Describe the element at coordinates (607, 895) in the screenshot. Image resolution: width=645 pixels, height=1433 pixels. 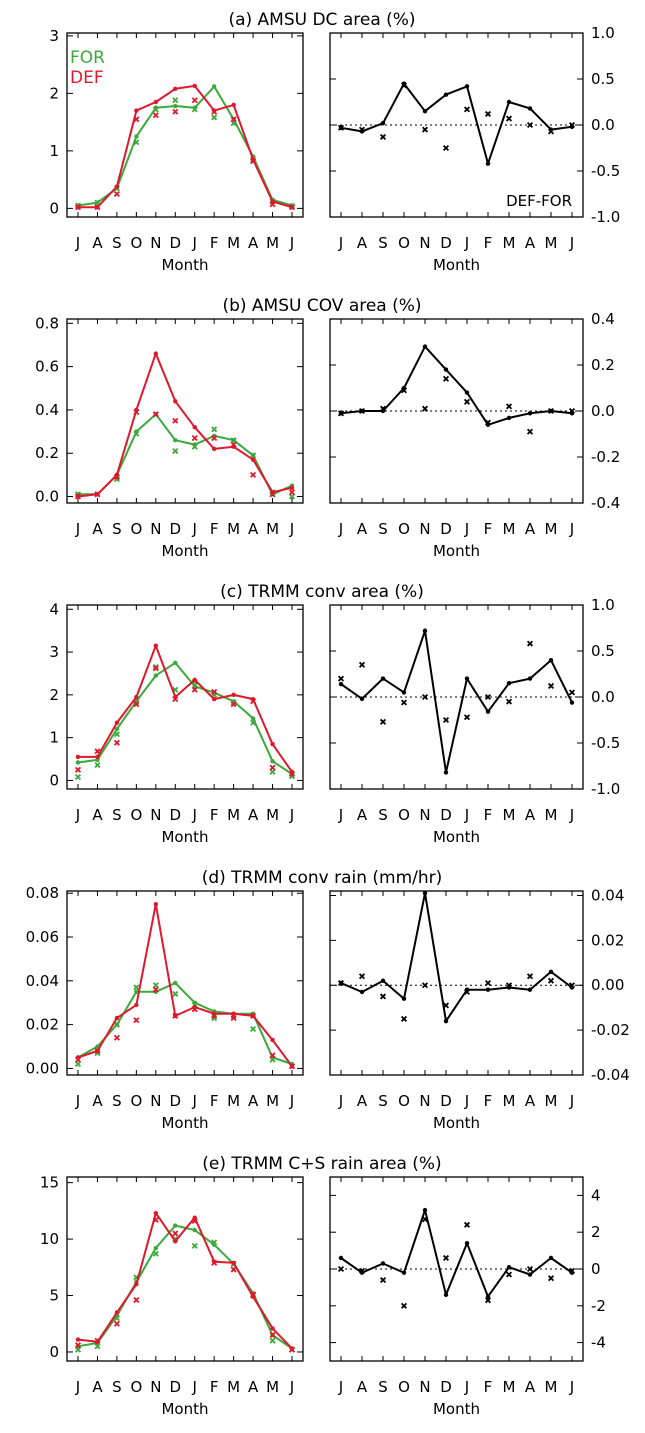
I see `y-tick-label: 0.04` at that location.